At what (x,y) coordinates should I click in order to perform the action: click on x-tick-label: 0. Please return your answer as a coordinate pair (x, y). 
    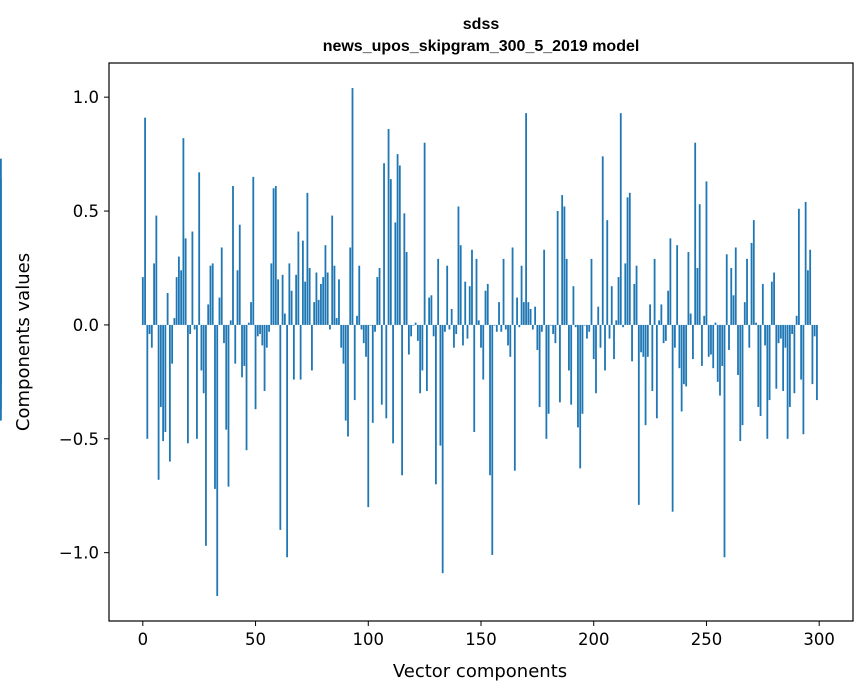
    Looking at the image, I should click on (143, 639).